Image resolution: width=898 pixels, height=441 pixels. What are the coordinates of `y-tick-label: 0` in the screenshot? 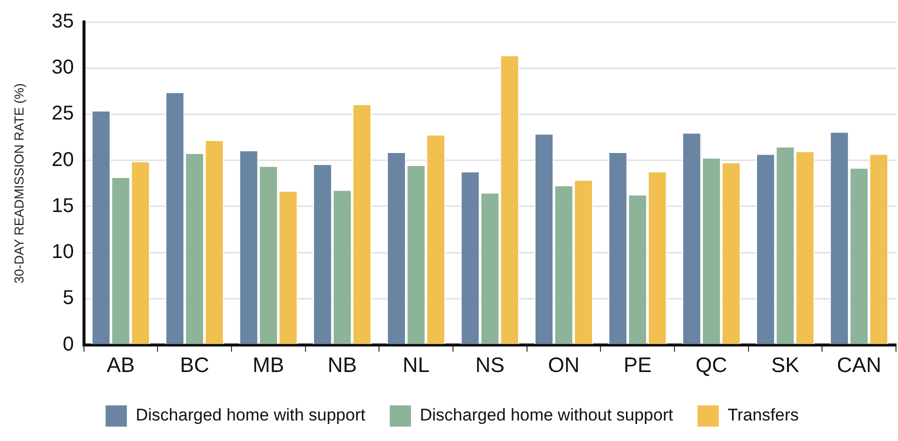 It's located at (68, 344).